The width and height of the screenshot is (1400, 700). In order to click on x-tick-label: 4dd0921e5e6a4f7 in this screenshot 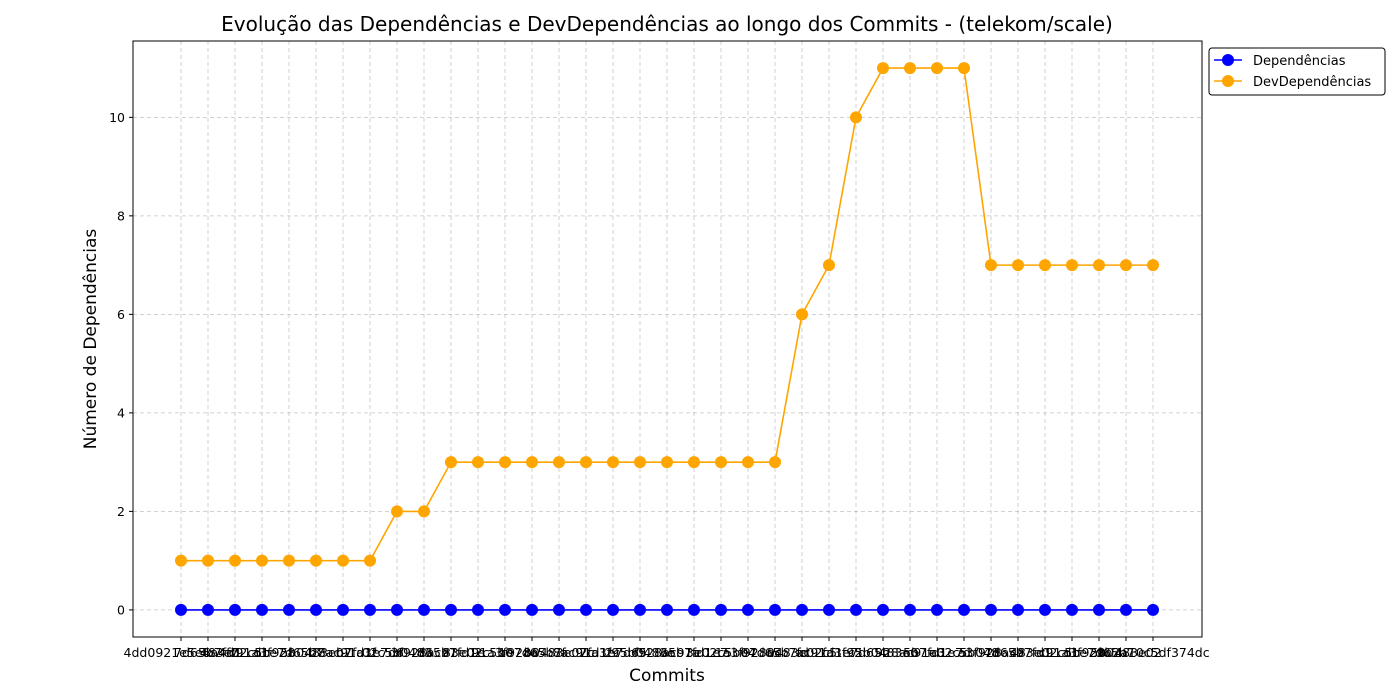, I will do `click(181, 652)`.